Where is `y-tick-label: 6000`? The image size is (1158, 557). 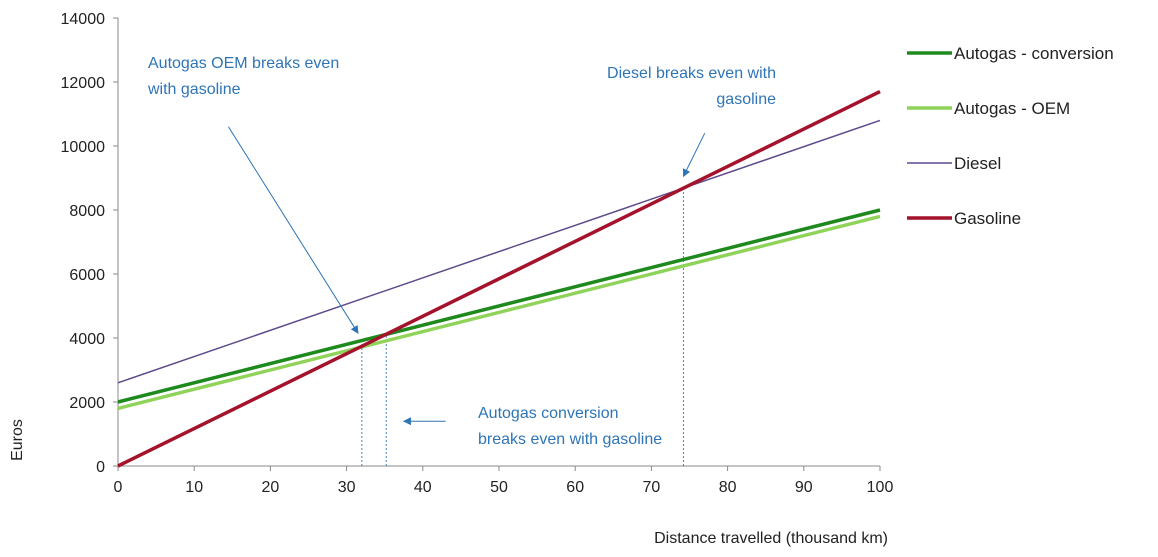 y-tick-label: 6000 is located at coordinates (87, 275).